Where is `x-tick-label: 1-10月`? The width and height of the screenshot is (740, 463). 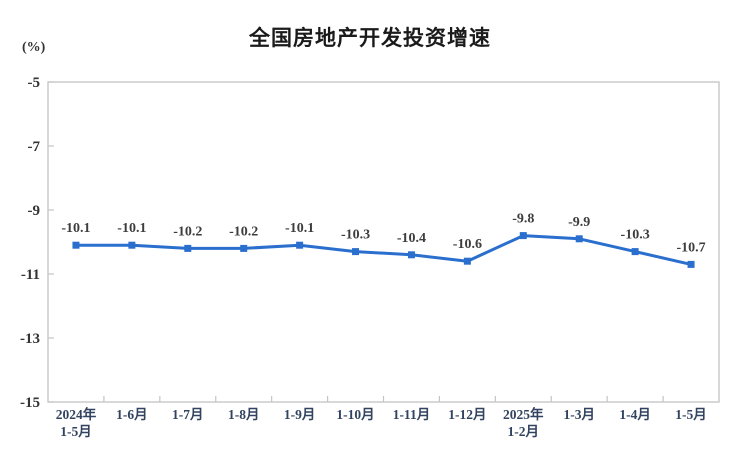
x-tick-label: 1-10月 is located at coordinates (355, 414).